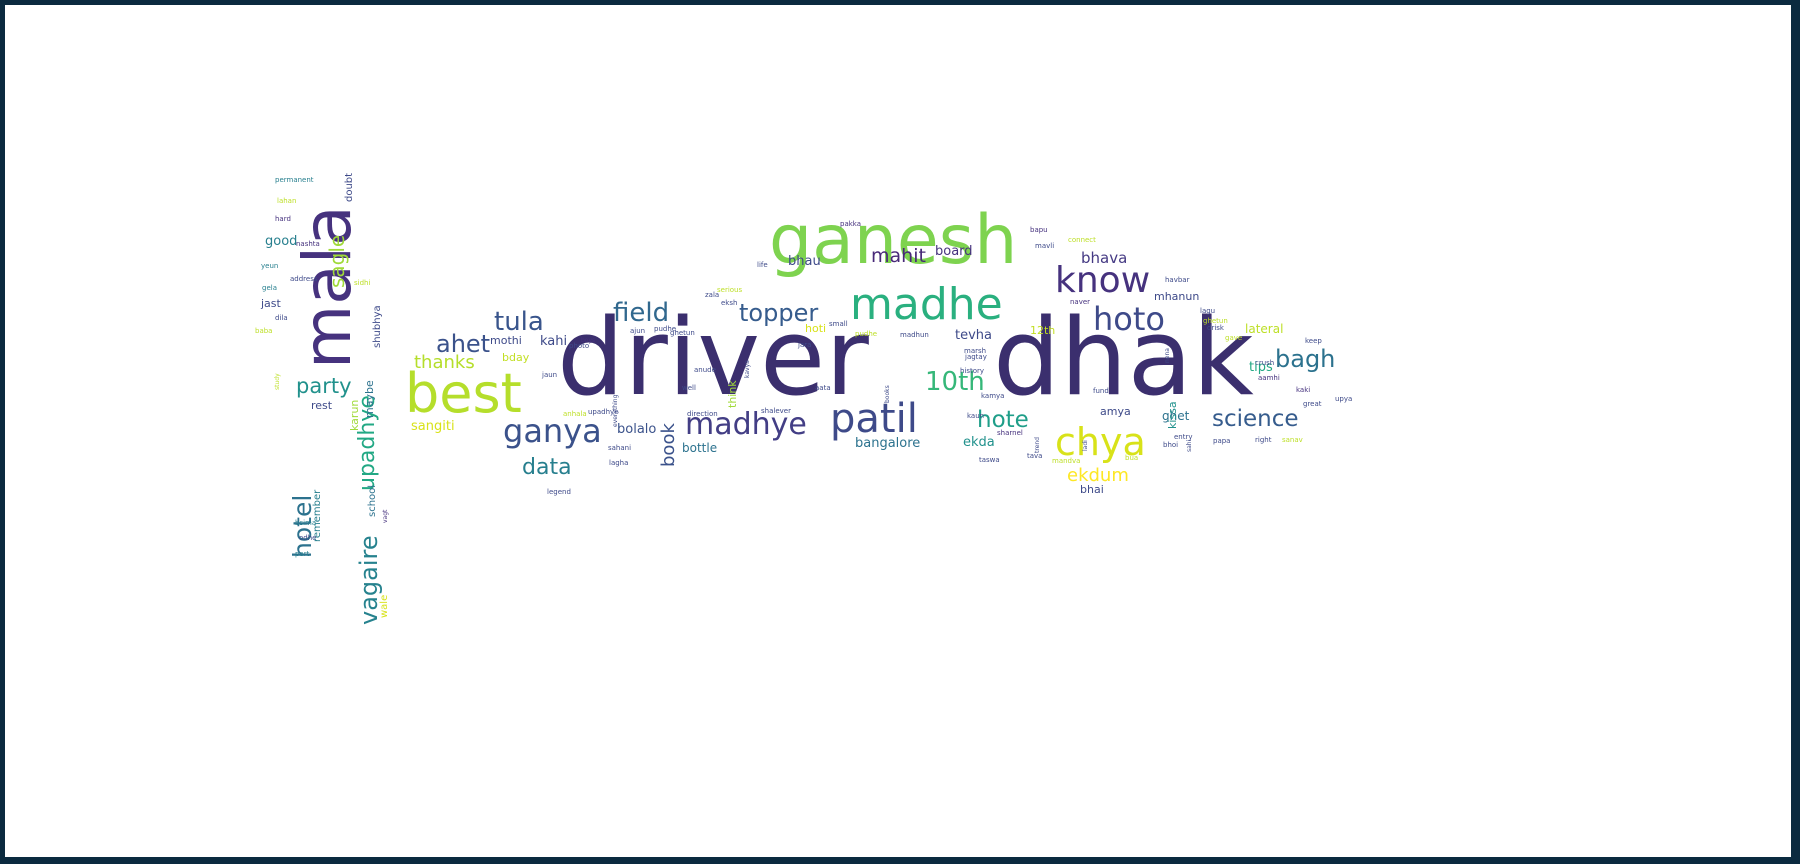 The image size is (1800, 864). Describe the element at coordinates (851, 224) in the screenshot. I see `word-98: pakka` at that location.